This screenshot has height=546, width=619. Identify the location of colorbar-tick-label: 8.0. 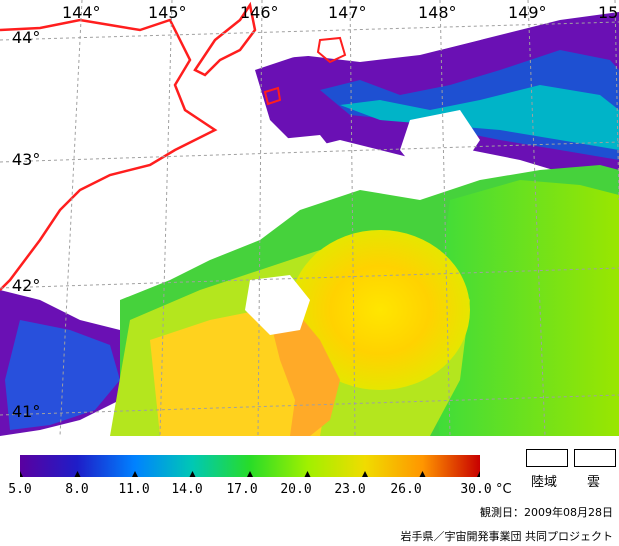
(77, 489).